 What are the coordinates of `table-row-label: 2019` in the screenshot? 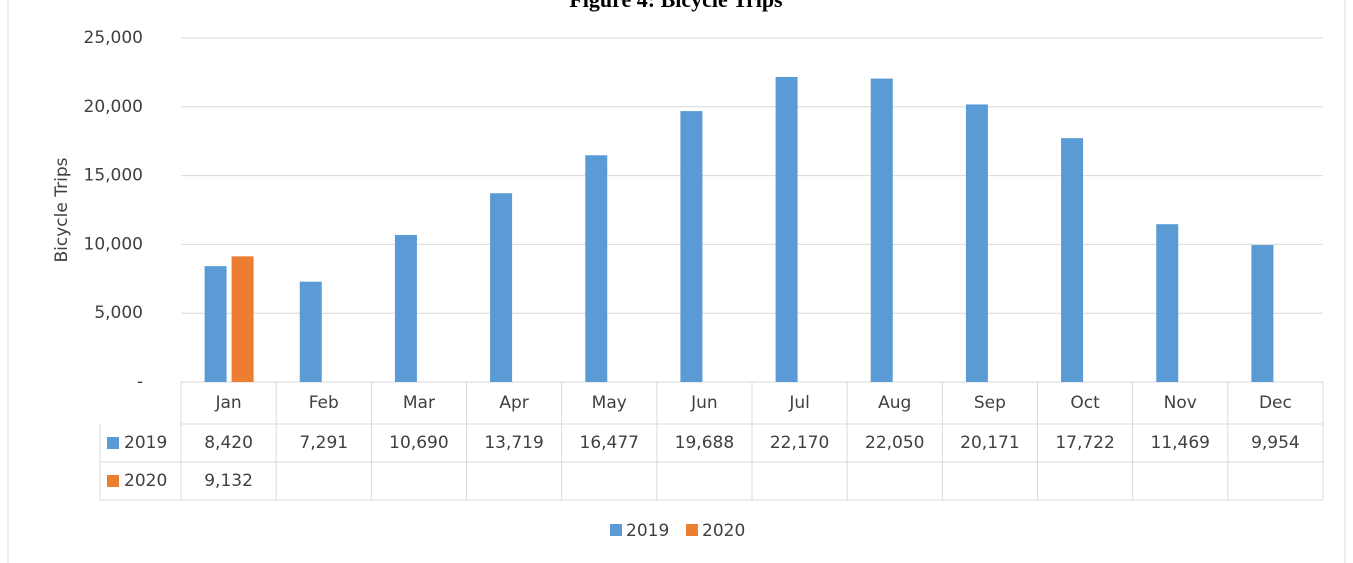 It's located at (145, 443).